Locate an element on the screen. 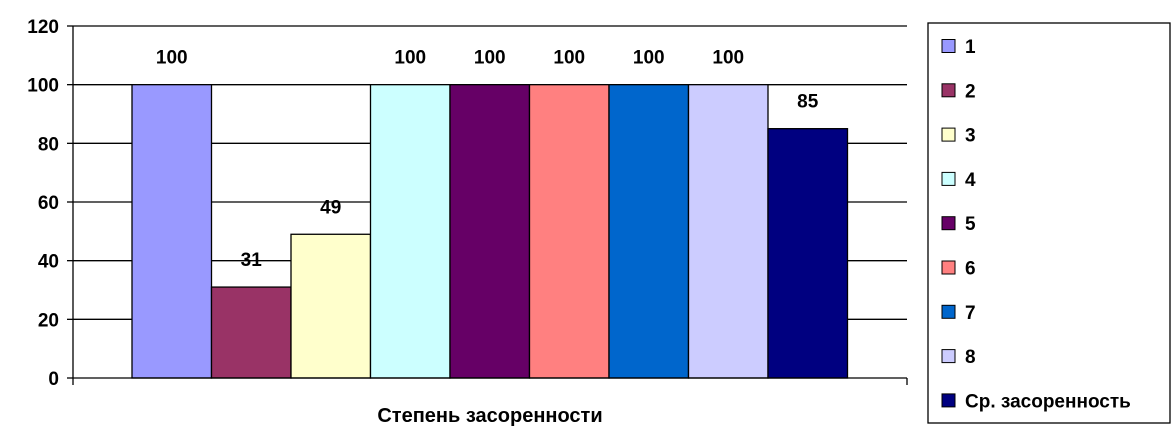 This screenshot has width=1172, height=437. legend-label: Ср. засоренность is located at coordinates (1048, 401).